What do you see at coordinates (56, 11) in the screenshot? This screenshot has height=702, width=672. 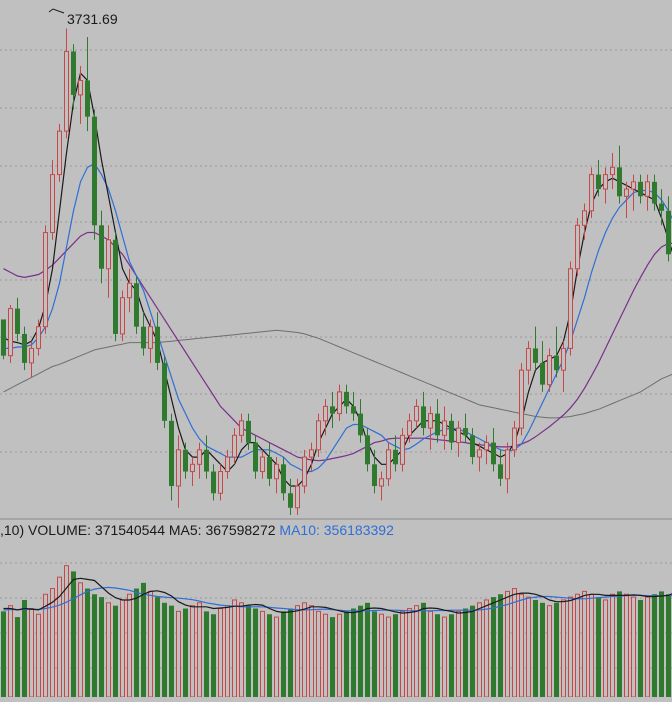 I see `peak-marker` at bounding box center [56, 11].